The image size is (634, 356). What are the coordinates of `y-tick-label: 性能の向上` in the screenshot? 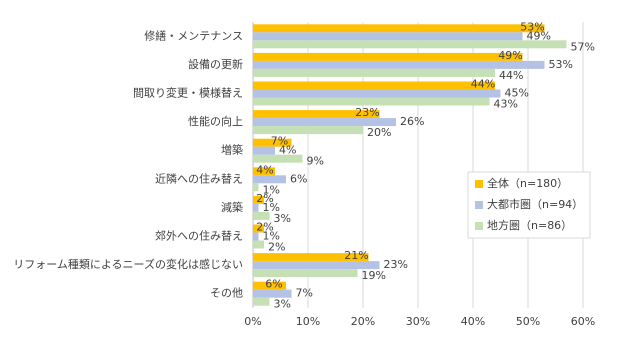 It's located at (215, 121).